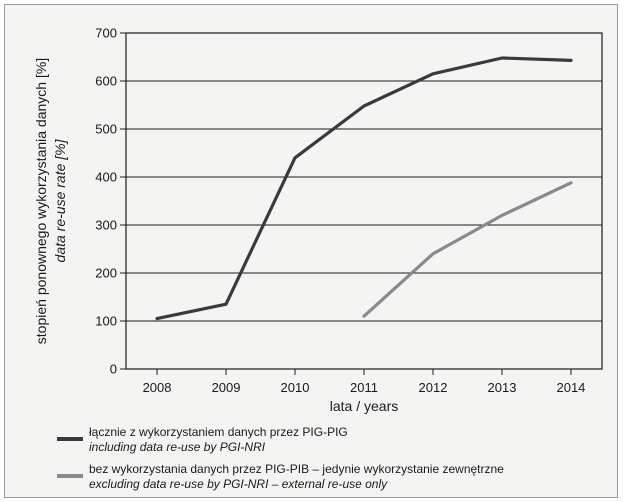 The image size is (624, 502). Describe the element at coordinates (106, 225) in the screenshot. I see `y-tick-label: 300` at that location.